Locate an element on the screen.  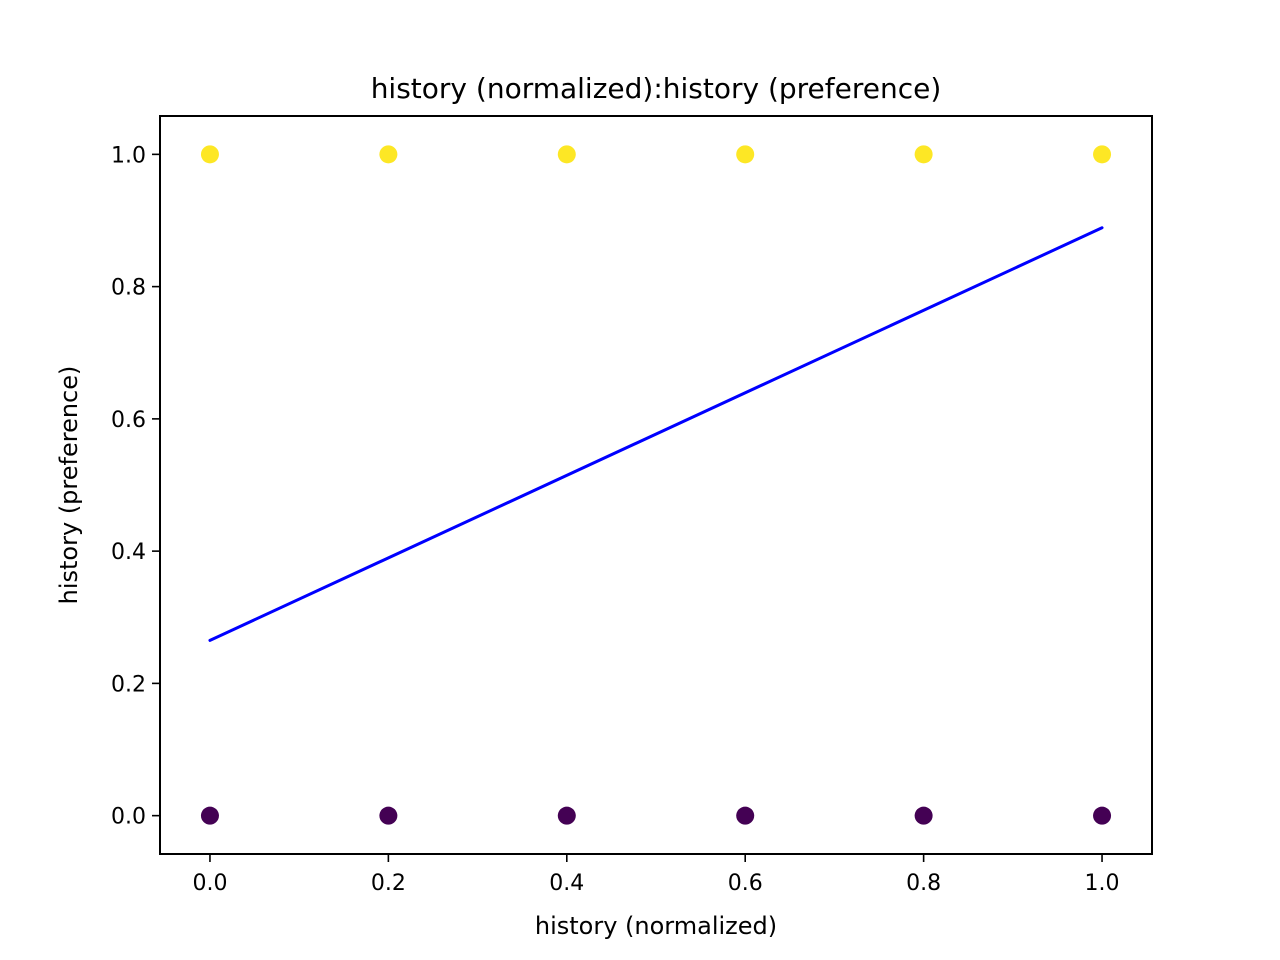
x-tick-label-5: 1.0 is located at coordinates (1102, 883).